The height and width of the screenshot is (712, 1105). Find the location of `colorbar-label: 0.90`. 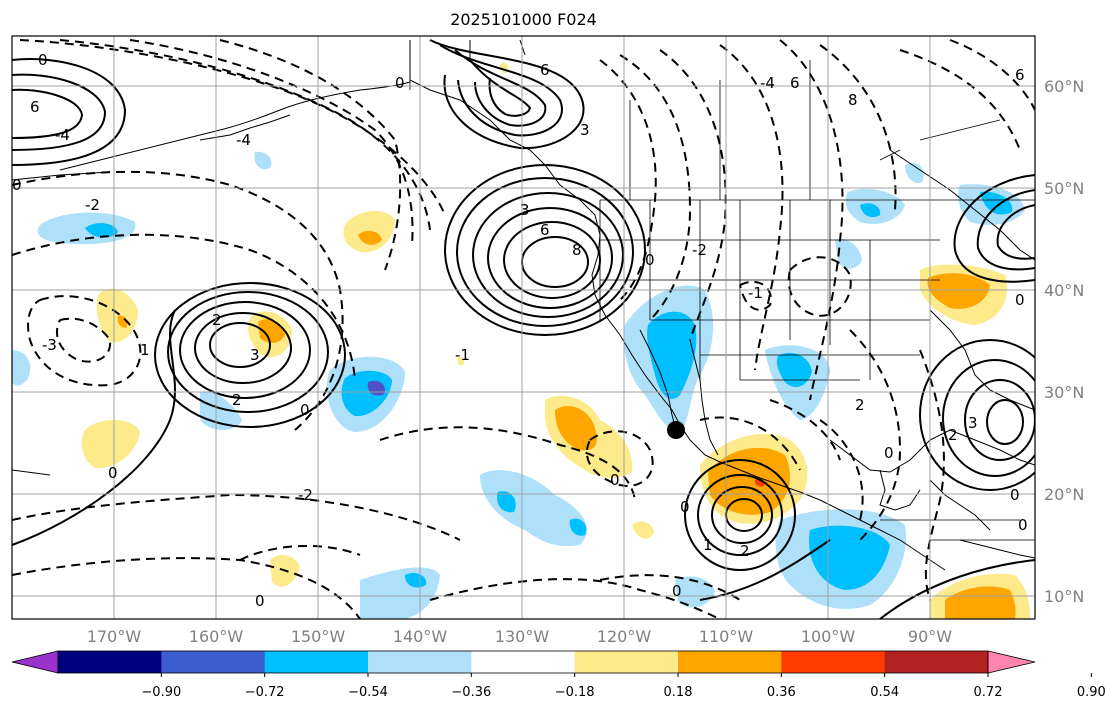

colorbar-label: 0.90 is located at coordinates (1091, 692).